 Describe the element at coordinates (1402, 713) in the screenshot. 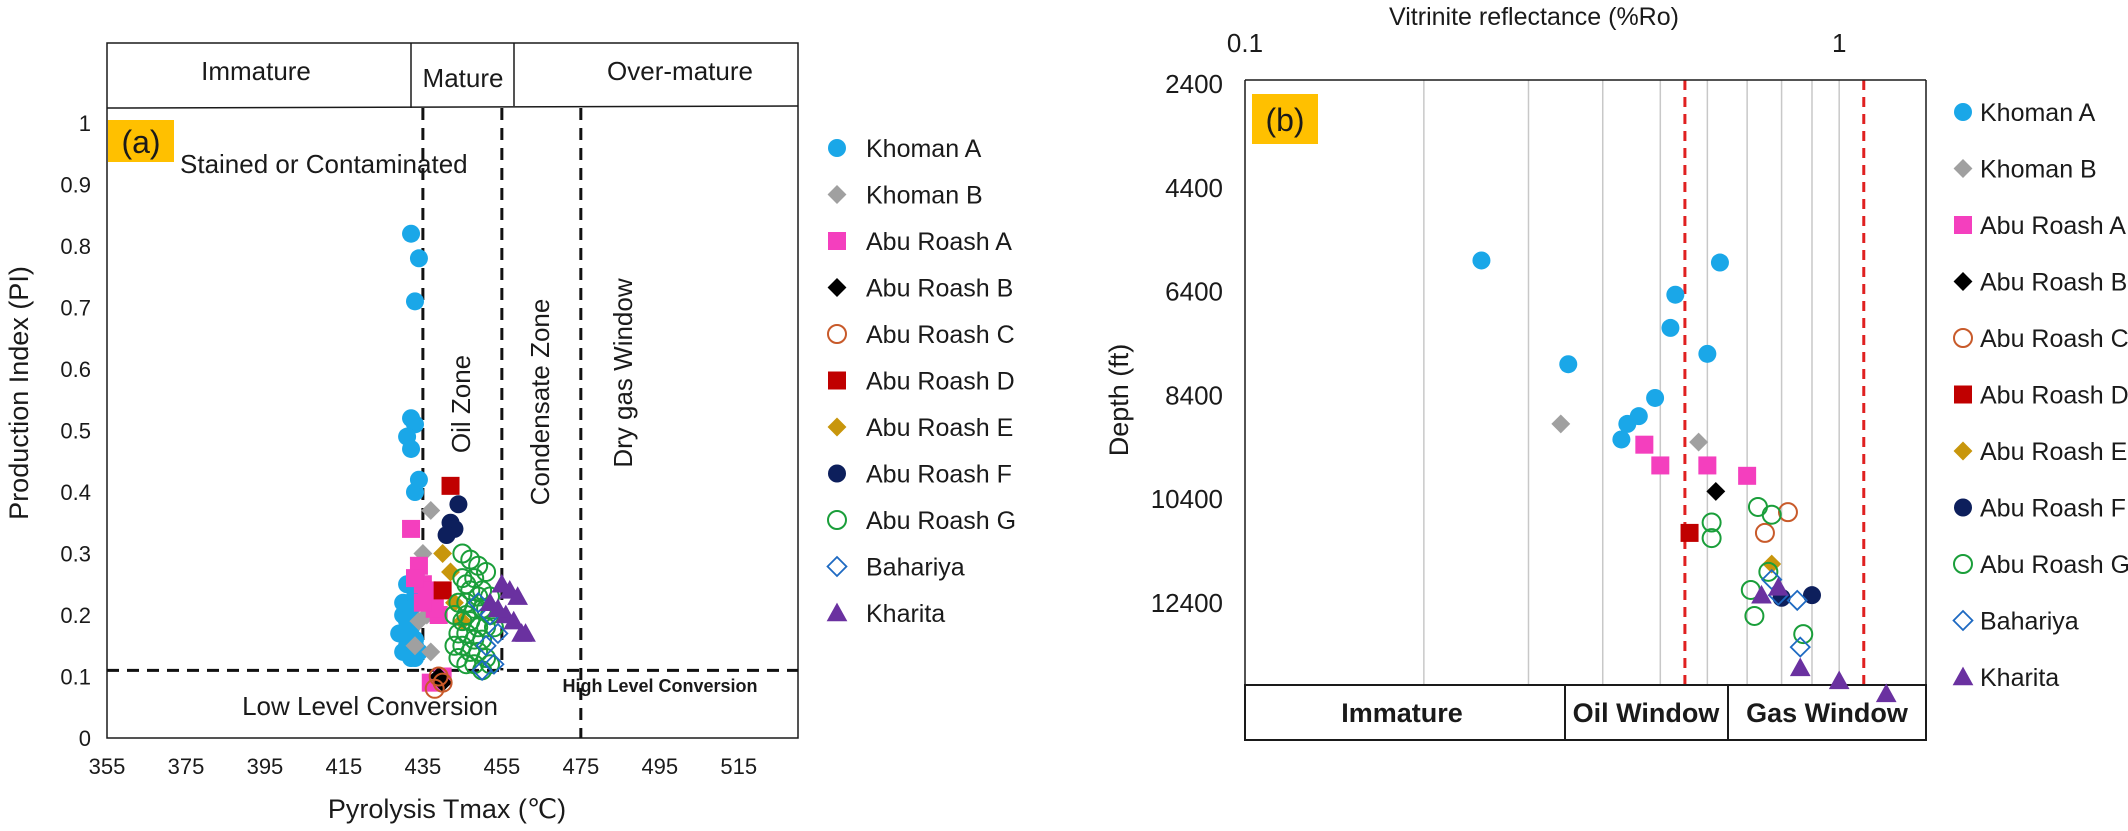

I see `window-immature: Immature` at that location.